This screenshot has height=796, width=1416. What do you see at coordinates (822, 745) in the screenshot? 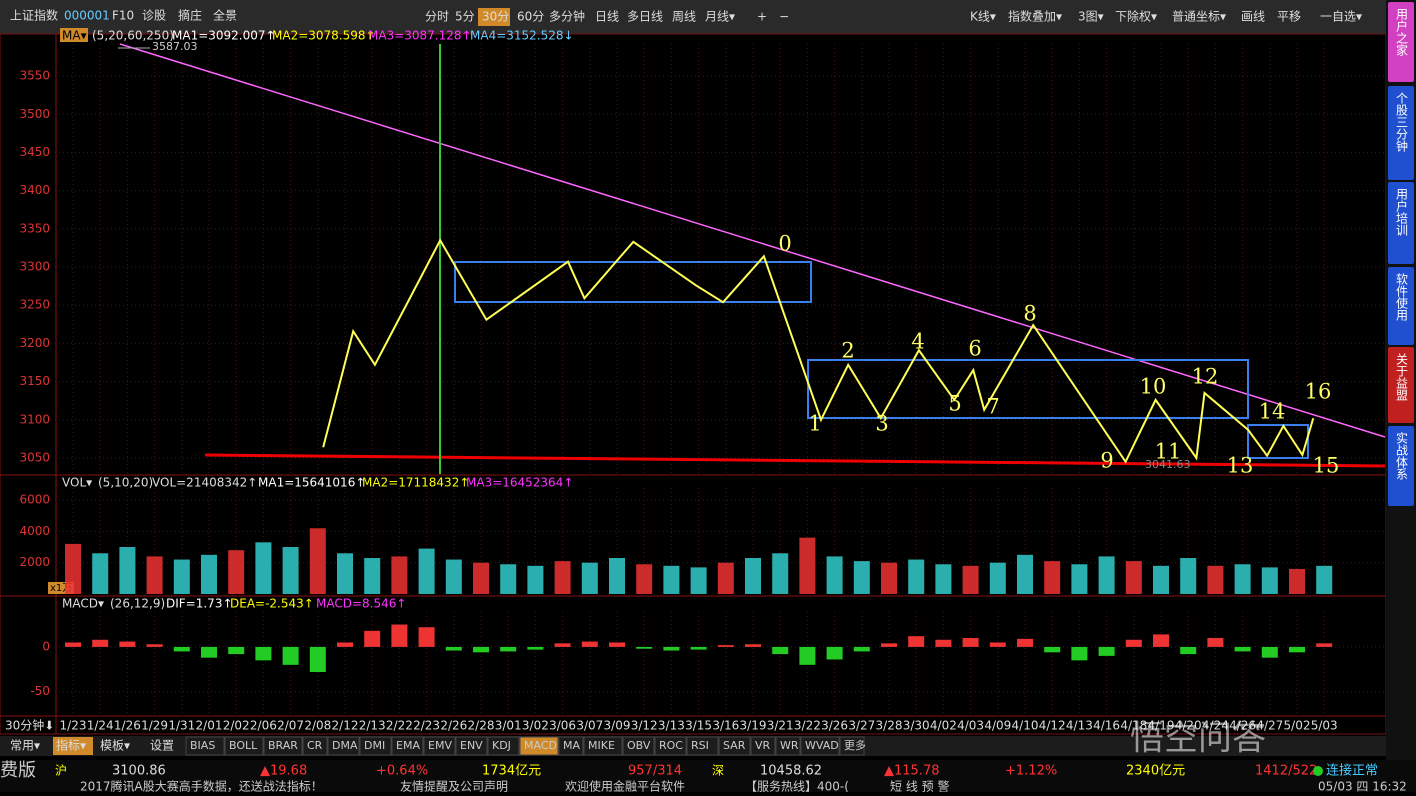
I see `indicator-tab: WVAD` at bounding box center [822, 745].